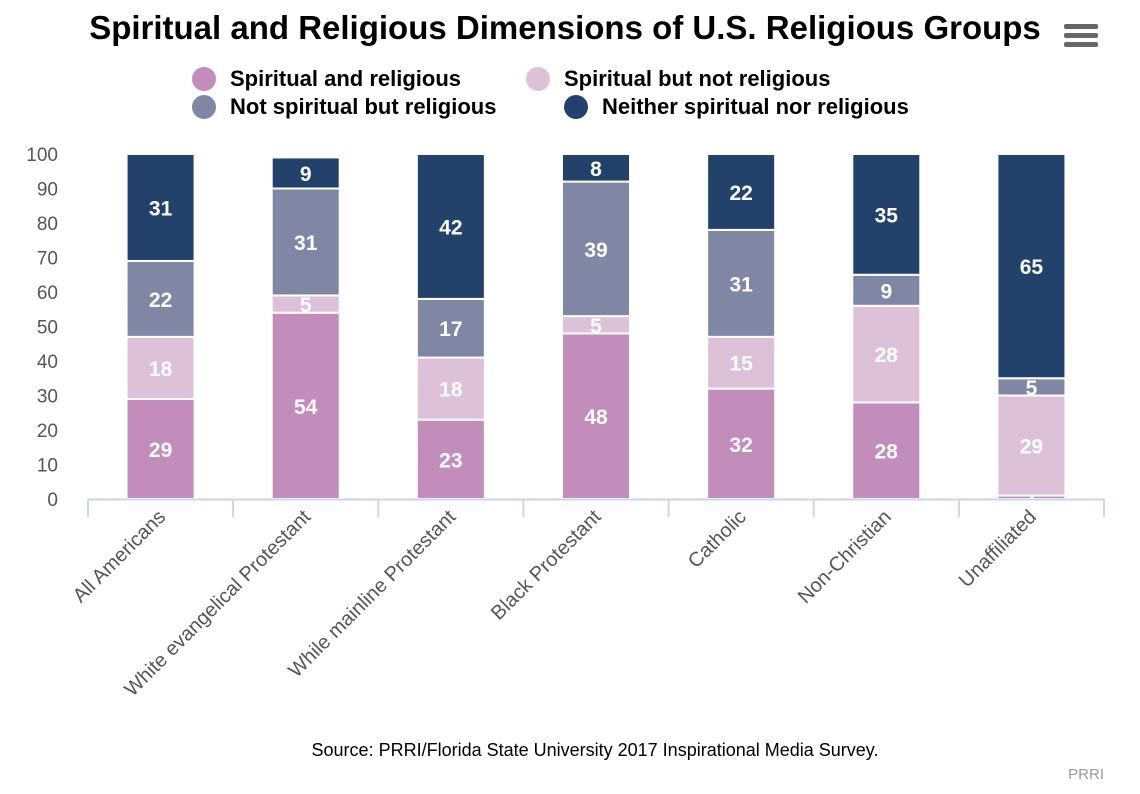 This screenshot has height=794, width=1140. Describe the element at coordinates (47, 259) in the screenshot. I see `y-tick-label: 70` at that location.